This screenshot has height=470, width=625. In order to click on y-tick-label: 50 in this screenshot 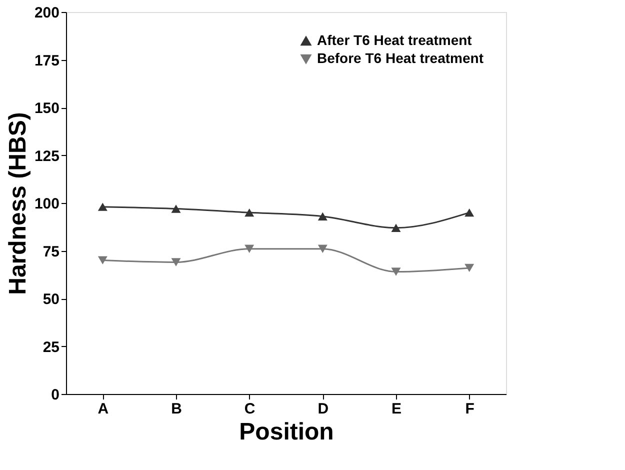, I will do `click(51, 299)`.